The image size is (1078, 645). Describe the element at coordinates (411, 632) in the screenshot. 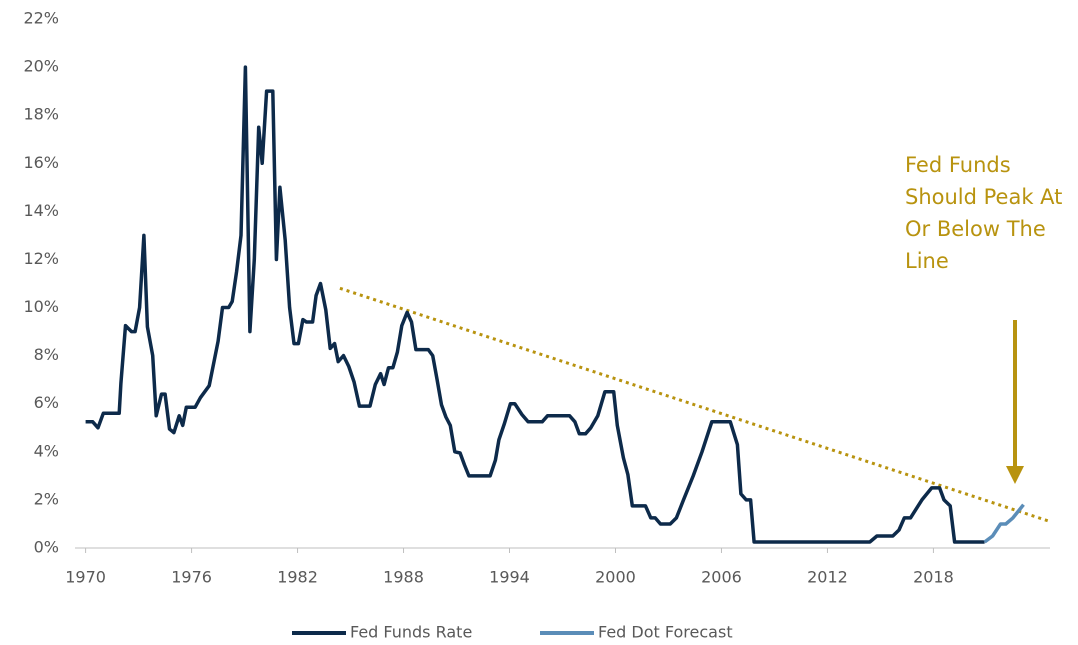

I see `legend-label: Fed Funds Rate` at that location.